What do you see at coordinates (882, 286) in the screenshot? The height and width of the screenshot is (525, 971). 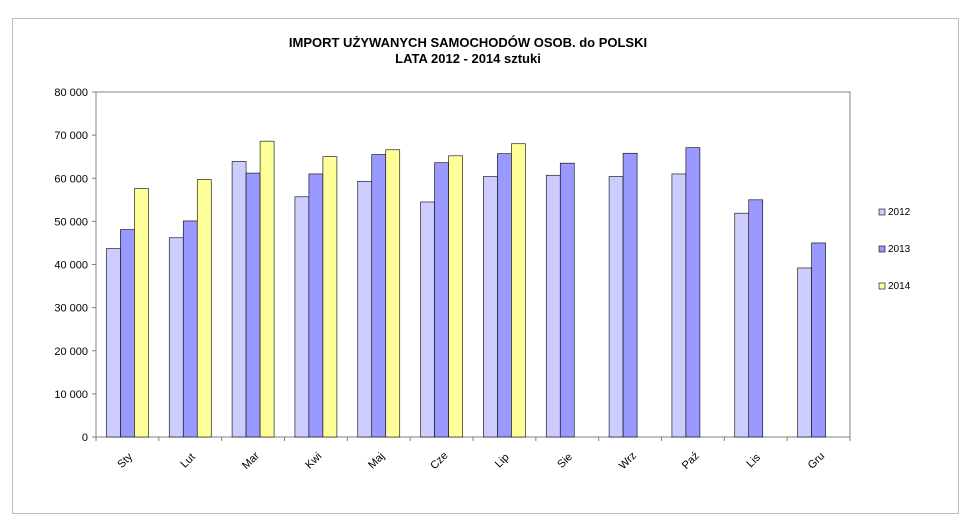 I see `legend-swatch-2014` at bounding box center [882, 286].